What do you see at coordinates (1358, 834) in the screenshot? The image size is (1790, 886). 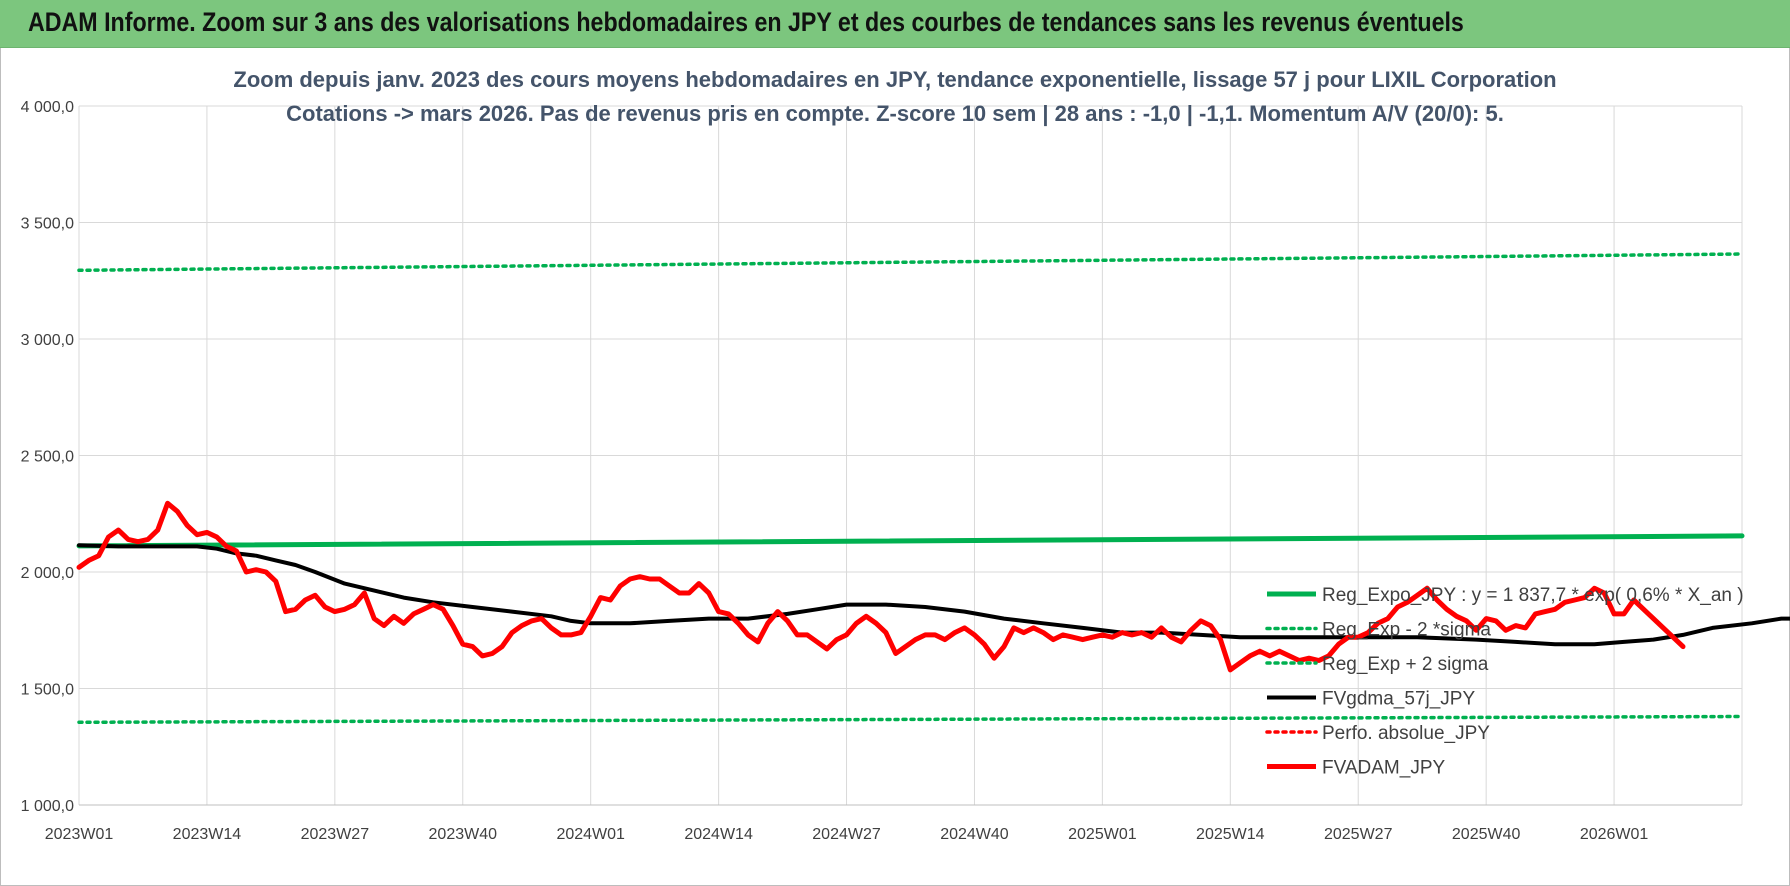 I see `x-tick-label: 2025W27` at bounding box center [1358, 834].